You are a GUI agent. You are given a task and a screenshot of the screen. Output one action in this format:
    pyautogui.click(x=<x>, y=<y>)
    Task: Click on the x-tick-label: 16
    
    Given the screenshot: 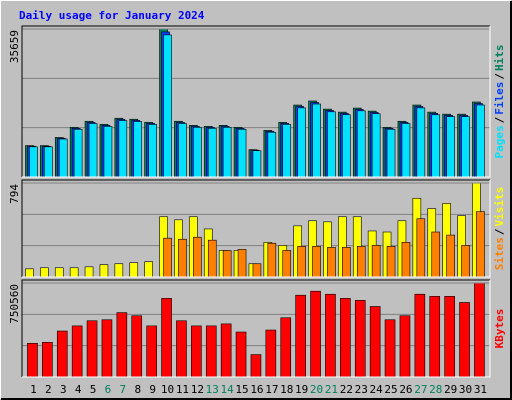 What is the action you would take?
    pyautogui.click(x=256, y=389)
    